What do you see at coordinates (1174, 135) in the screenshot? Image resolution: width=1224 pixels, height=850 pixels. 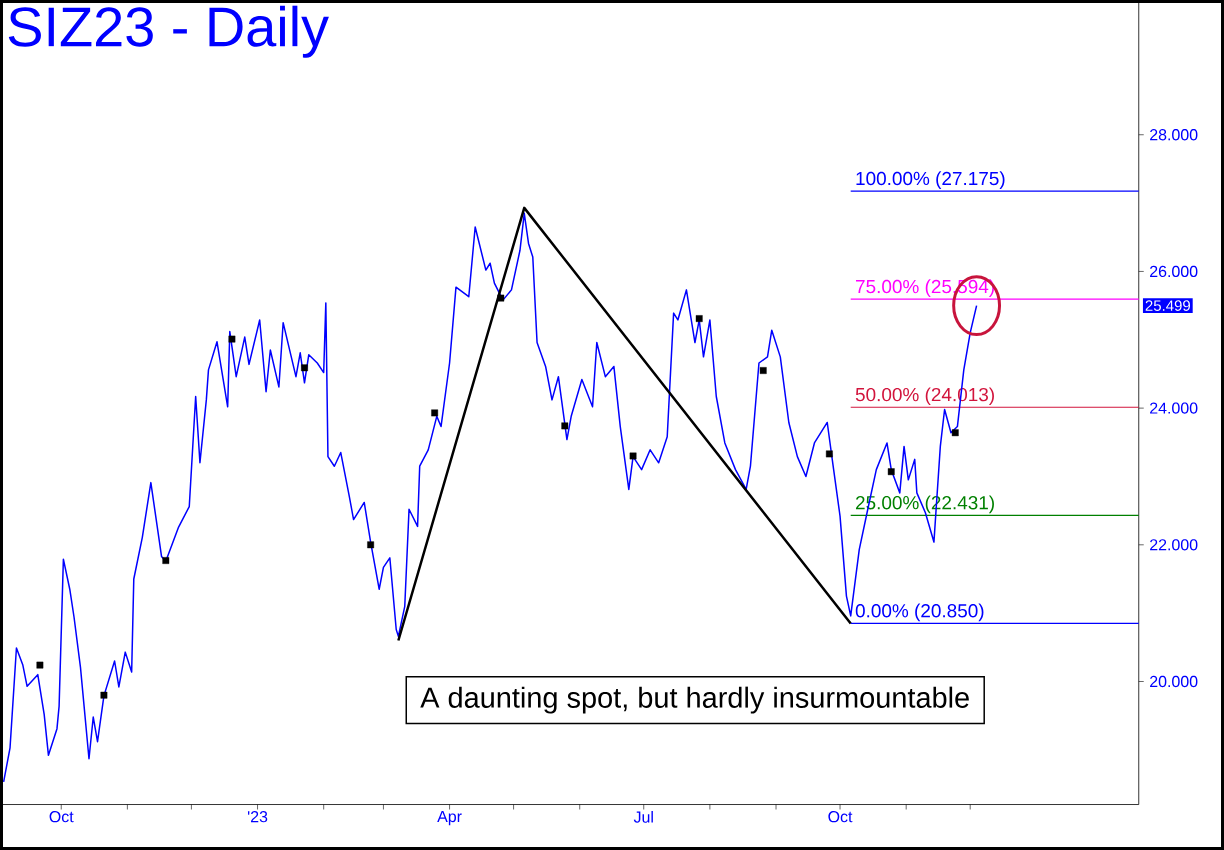 I see `y-tick-label: 28.000` at bounding box center [1174, 135].